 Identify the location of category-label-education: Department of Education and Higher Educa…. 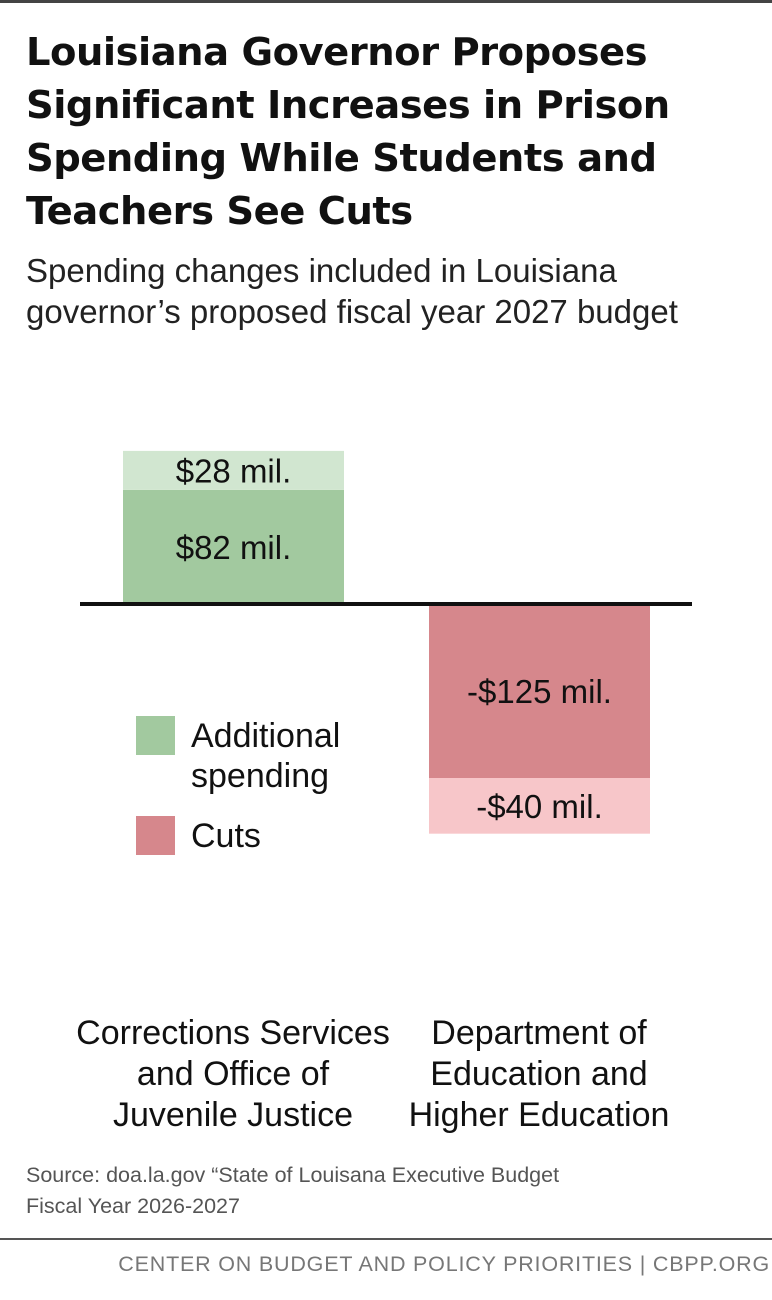
(539, 1074).